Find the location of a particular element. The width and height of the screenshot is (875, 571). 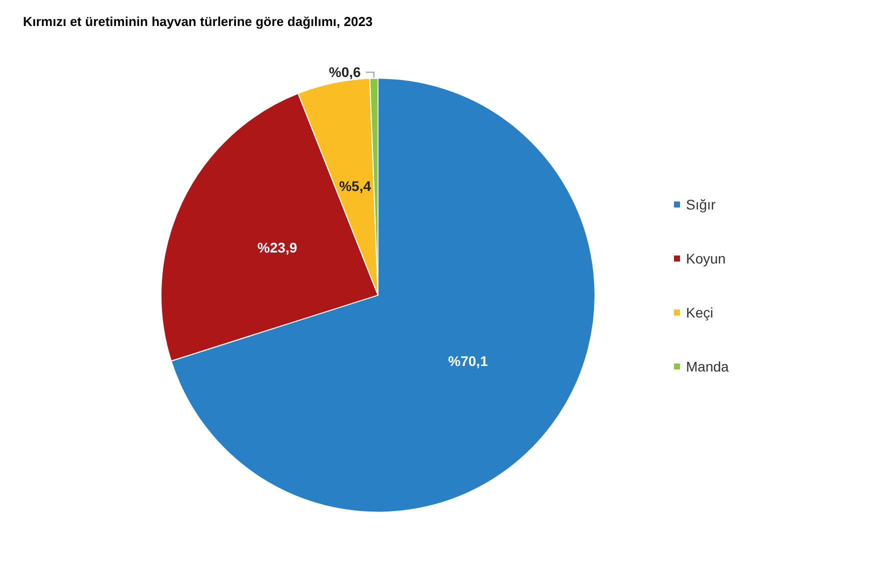

legend-label: Manda is located at coordinates (708, 366).